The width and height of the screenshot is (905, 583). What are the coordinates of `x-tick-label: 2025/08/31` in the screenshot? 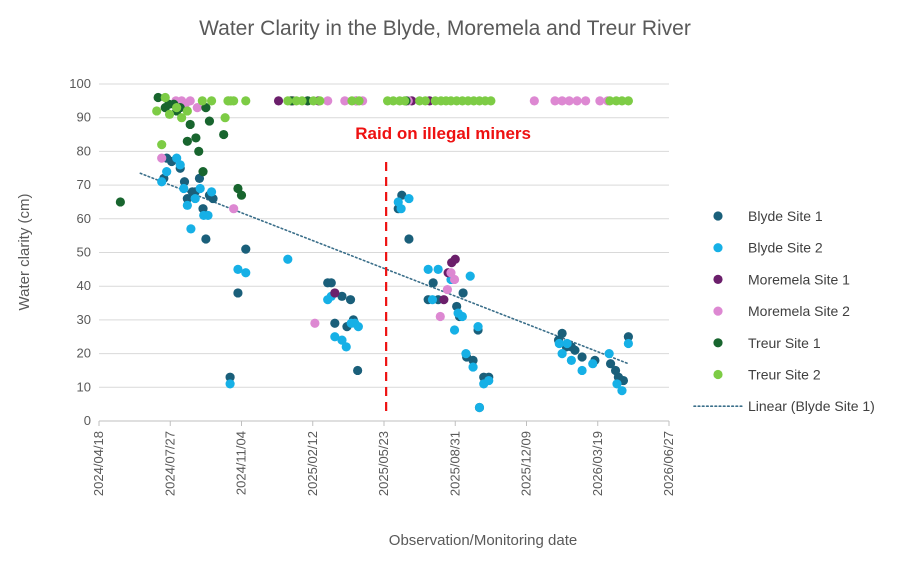 It's located at (454, 463).